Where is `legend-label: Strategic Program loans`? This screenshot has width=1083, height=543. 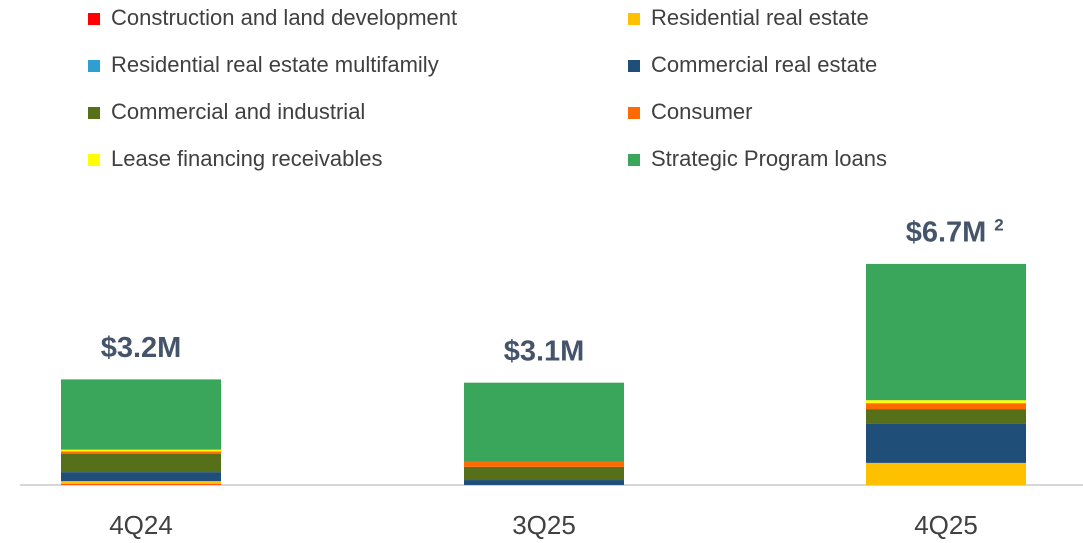 legend-label: Strategic Program loans is located at coordinates (769, 158).